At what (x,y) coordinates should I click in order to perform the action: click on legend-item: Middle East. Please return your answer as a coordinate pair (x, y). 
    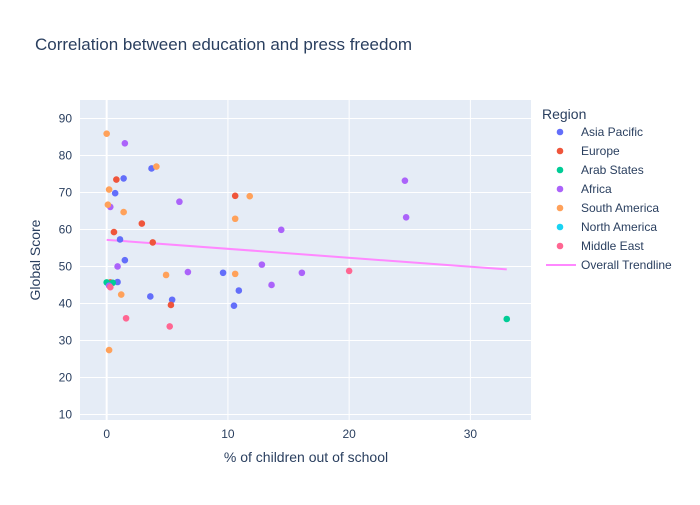
    Looking at the image, I should click on (600, 246).